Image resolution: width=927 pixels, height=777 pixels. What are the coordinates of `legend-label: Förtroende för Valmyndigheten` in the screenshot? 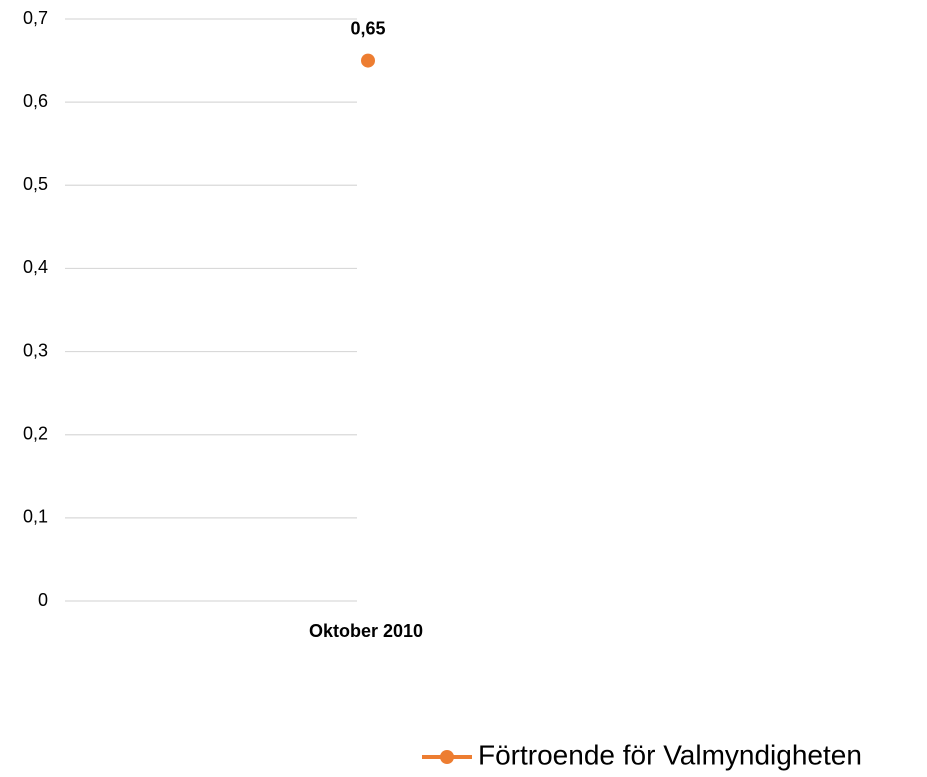 It's located at (670, 754).